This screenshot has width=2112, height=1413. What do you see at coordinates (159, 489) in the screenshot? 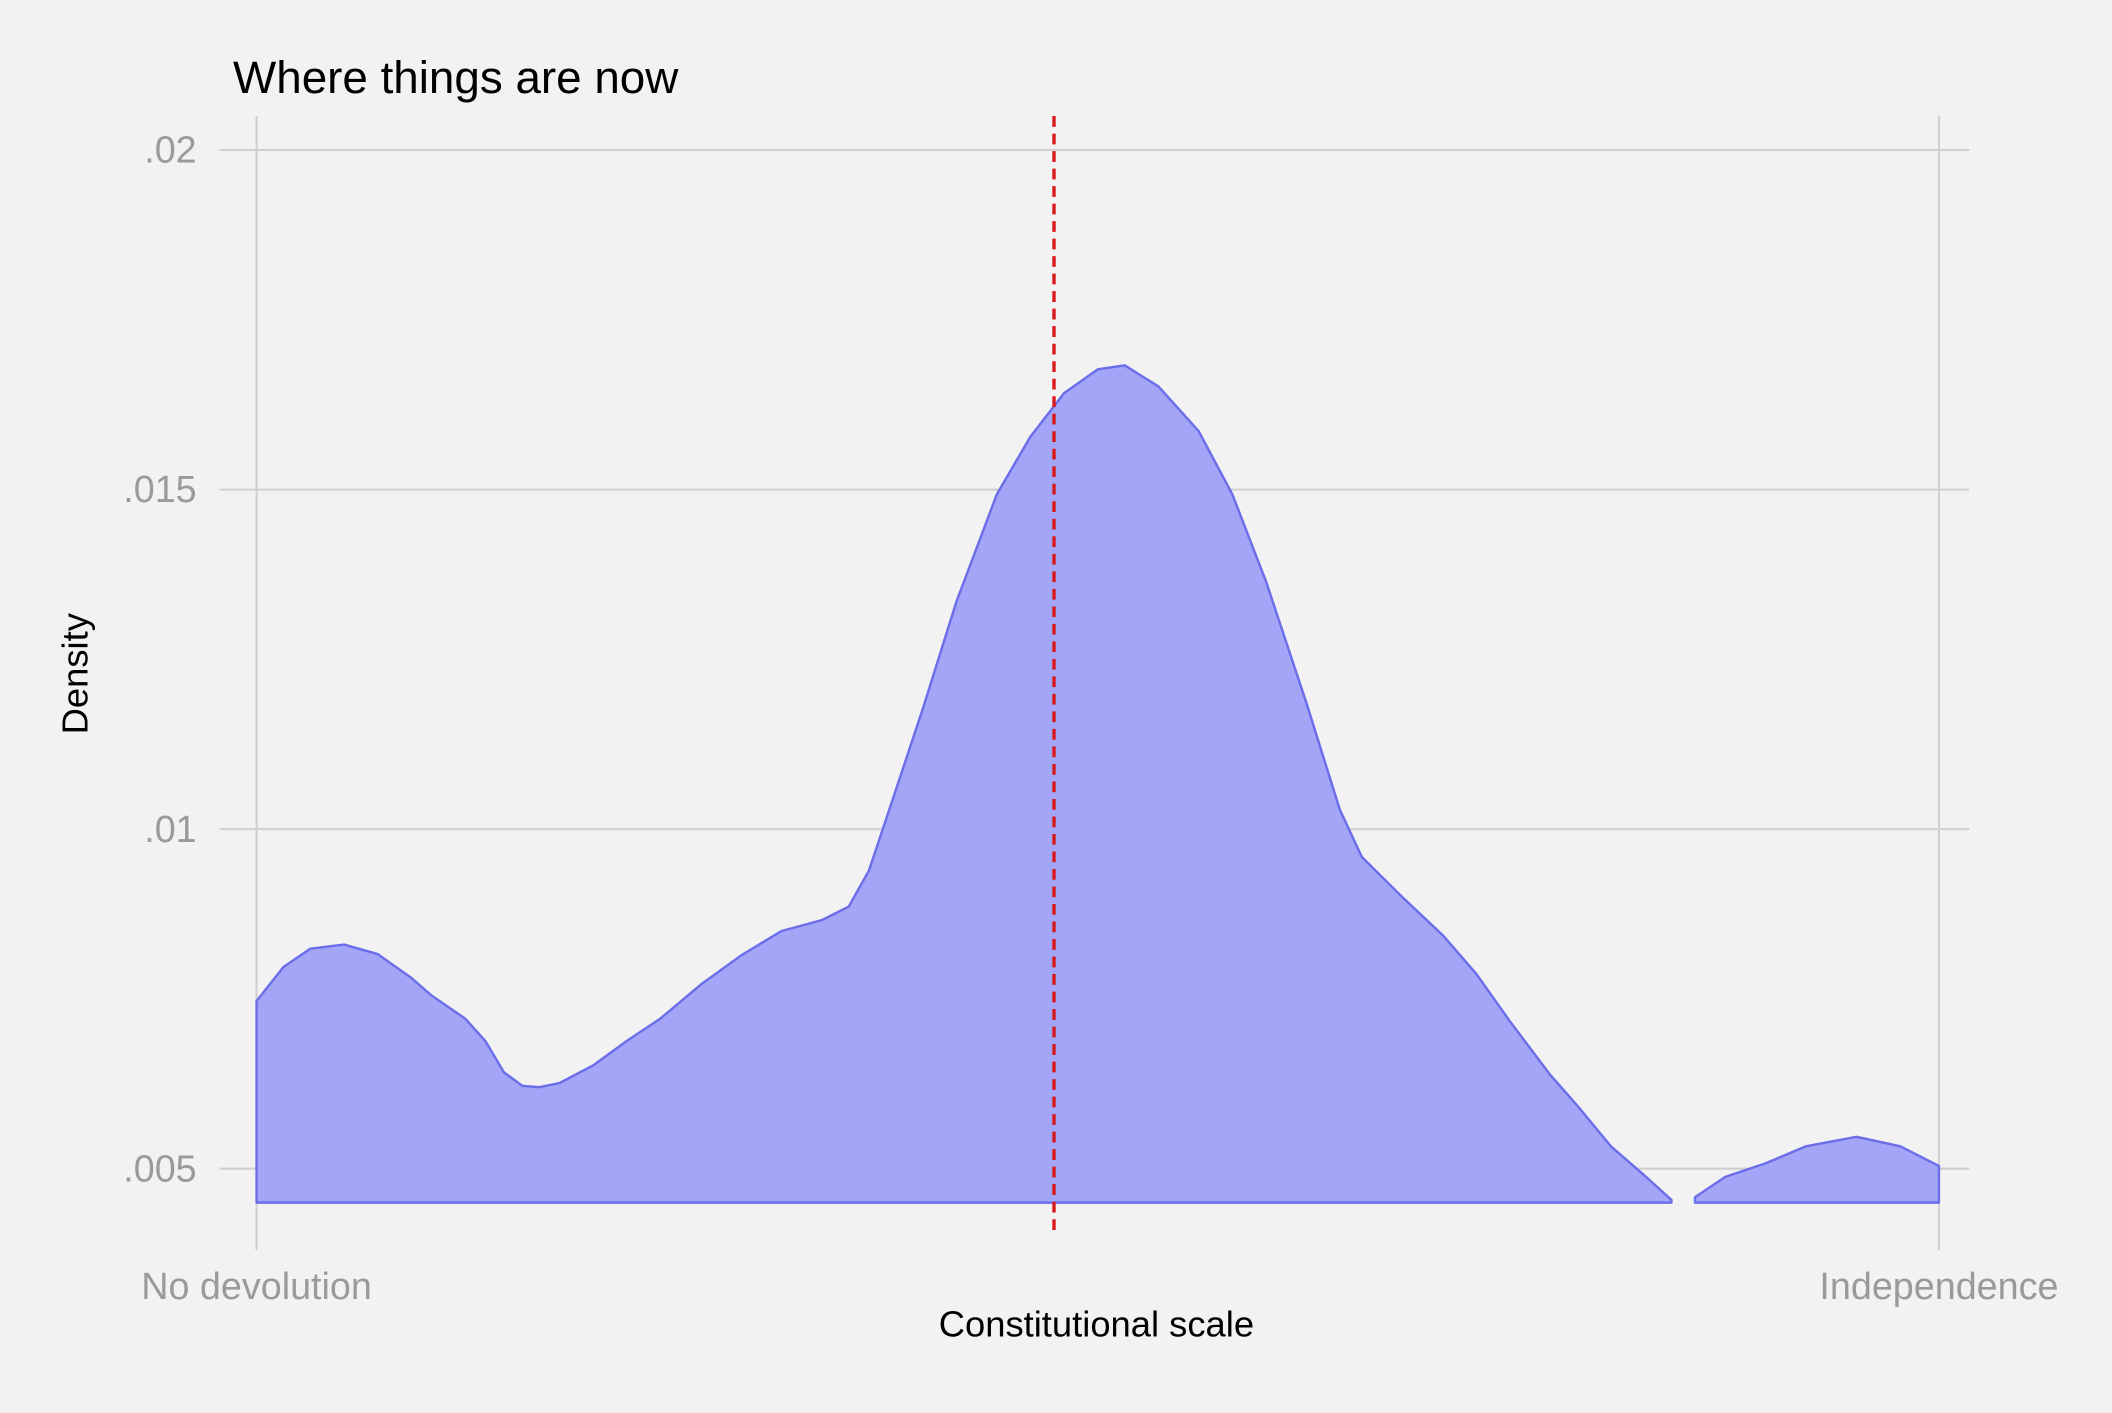
I see `y-tick-label: .015` at bounding box center [159, 489].